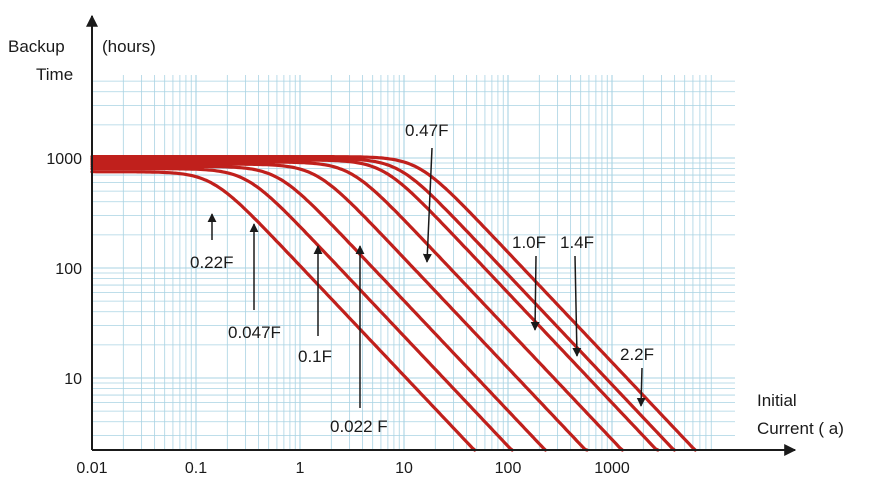 The image size is (872, 481). I want to click on annotation-label: 1.0F, so click(529, 242).